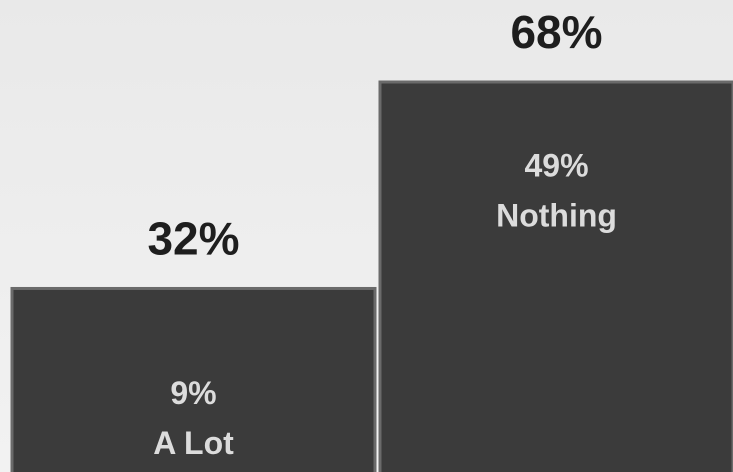 The image size is (733, 472). I want to click on category-label: Nothing, so click(556, 215).